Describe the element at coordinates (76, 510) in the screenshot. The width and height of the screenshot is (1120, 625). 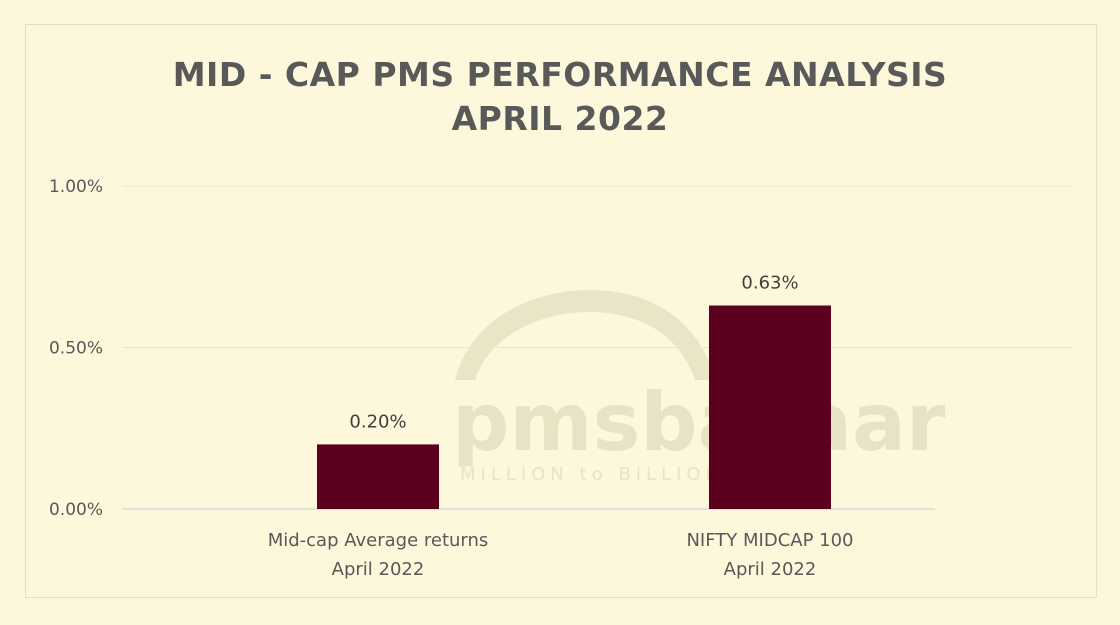
I see `y-tick-label: 0.00%` at that location.